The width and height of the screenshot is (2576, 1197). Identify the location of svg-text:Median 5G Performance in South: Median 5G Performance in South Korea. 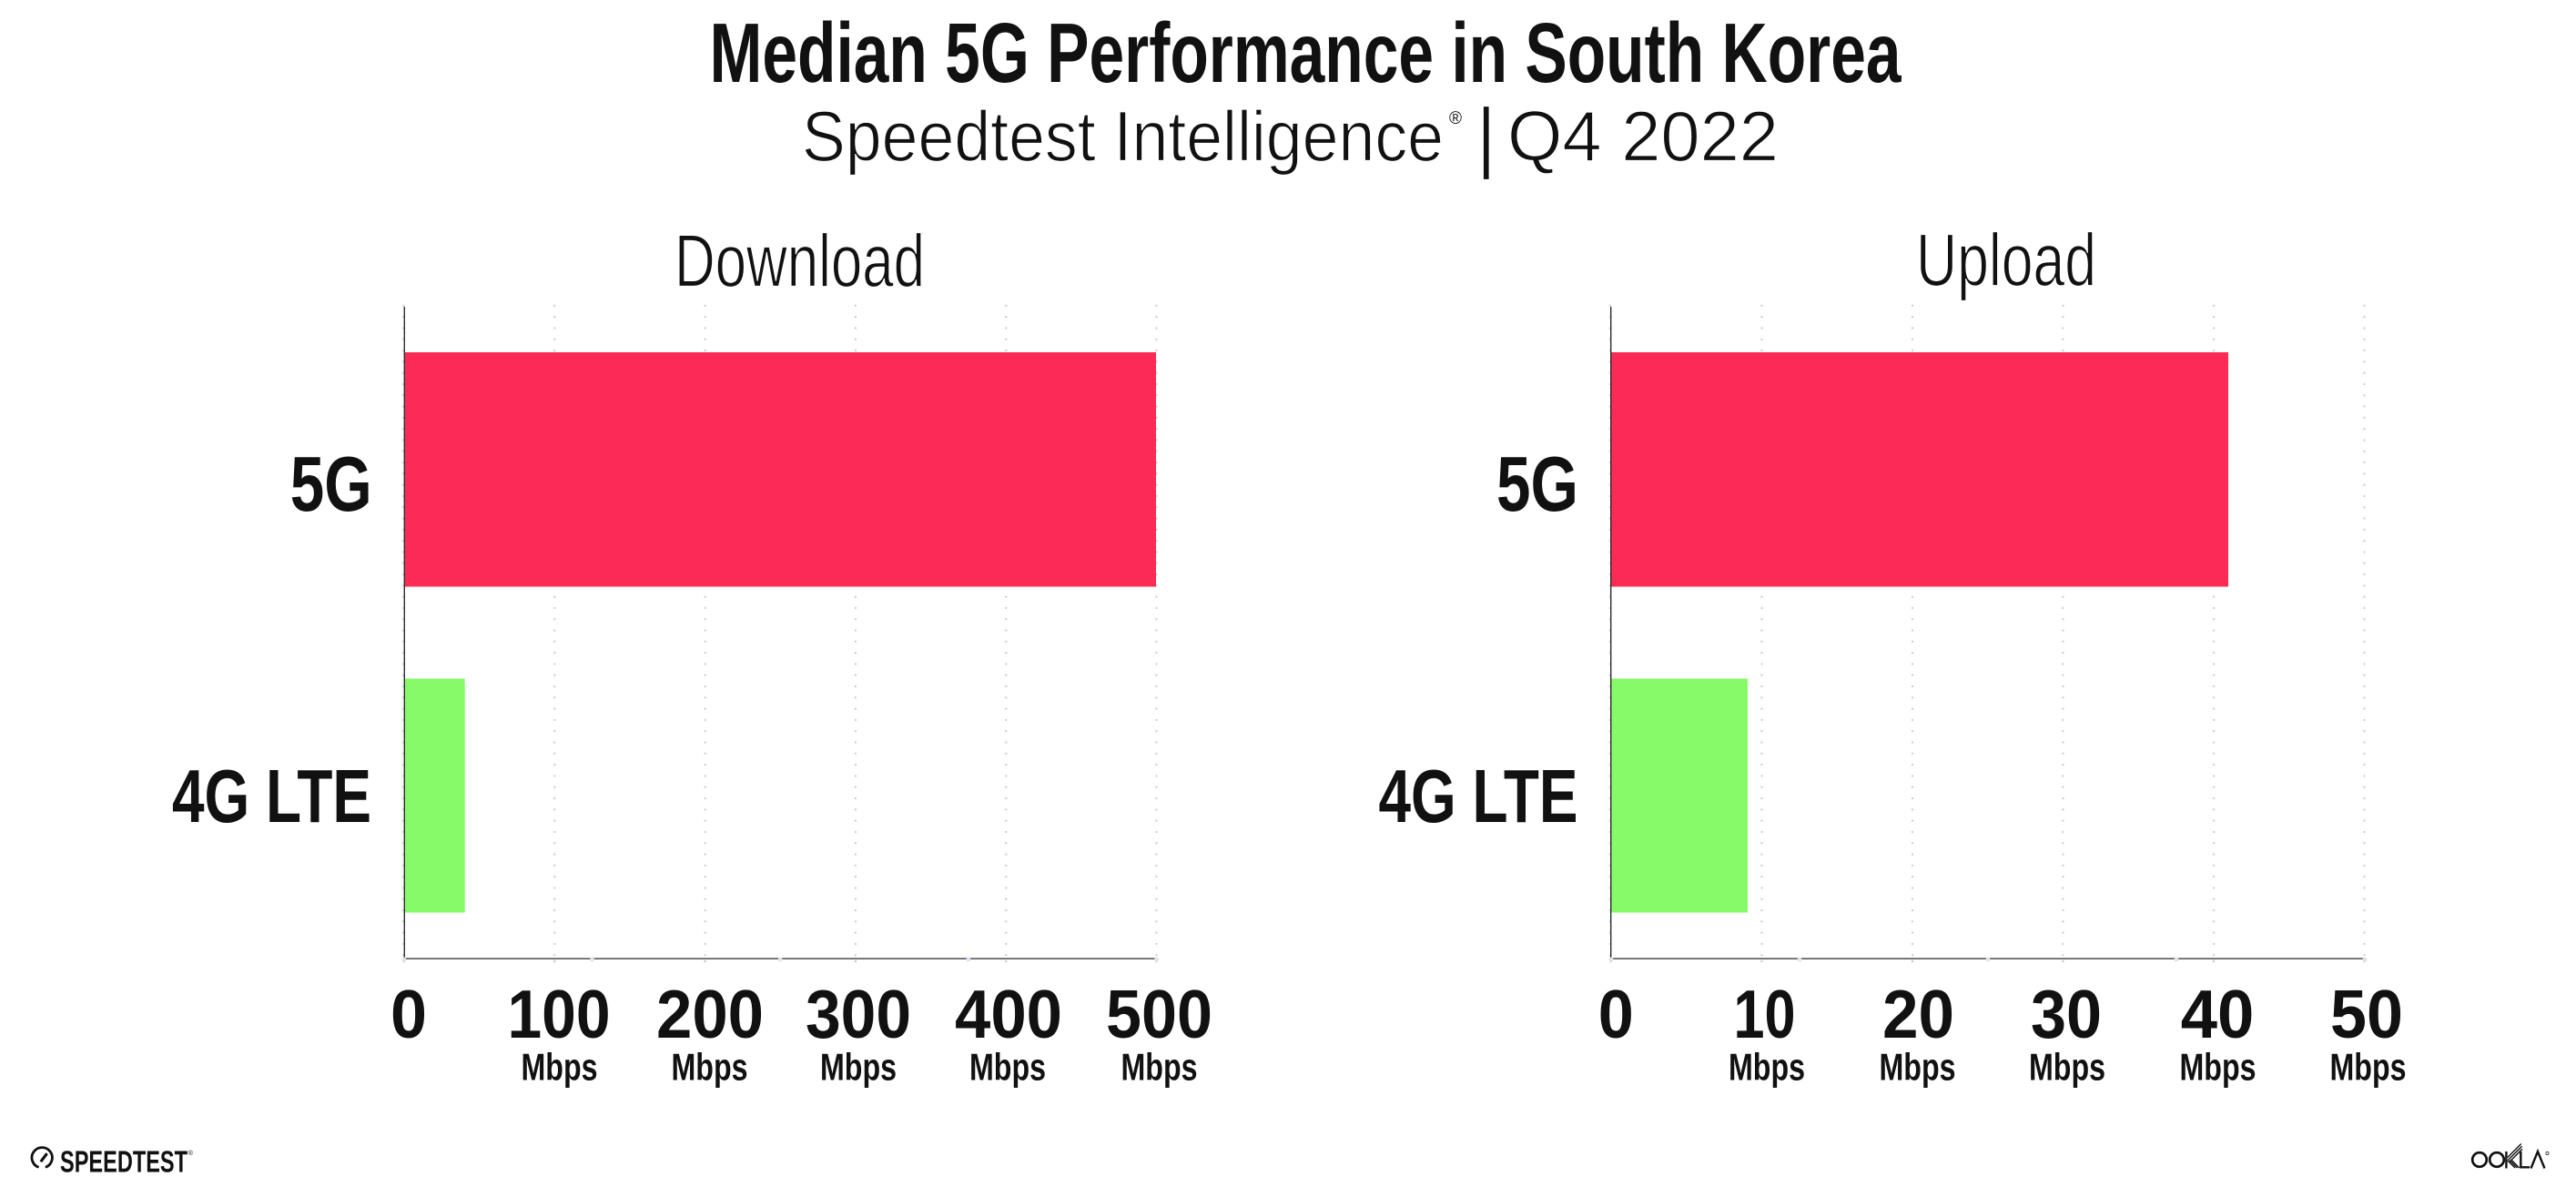
(1306, 53).